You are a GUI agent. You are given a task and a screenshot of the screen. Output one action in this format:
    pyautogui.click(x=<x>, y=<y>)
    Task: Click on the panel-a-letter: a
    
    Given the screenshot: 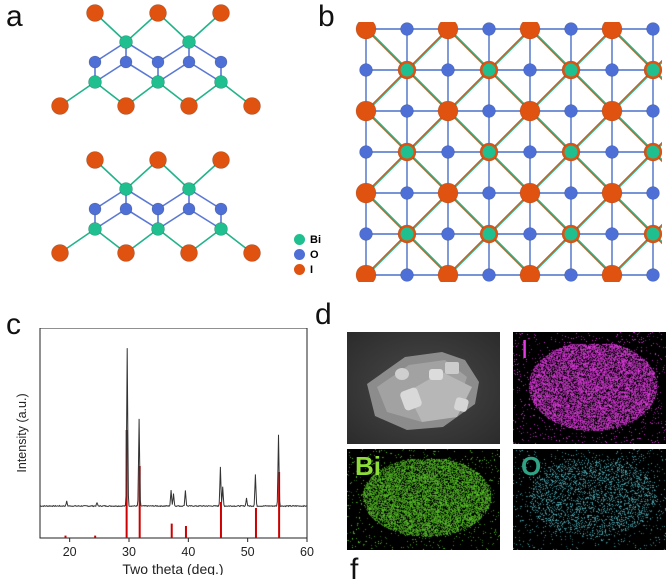 What is the action you would take?
    pyautogui.click(x=14, y=16)
    